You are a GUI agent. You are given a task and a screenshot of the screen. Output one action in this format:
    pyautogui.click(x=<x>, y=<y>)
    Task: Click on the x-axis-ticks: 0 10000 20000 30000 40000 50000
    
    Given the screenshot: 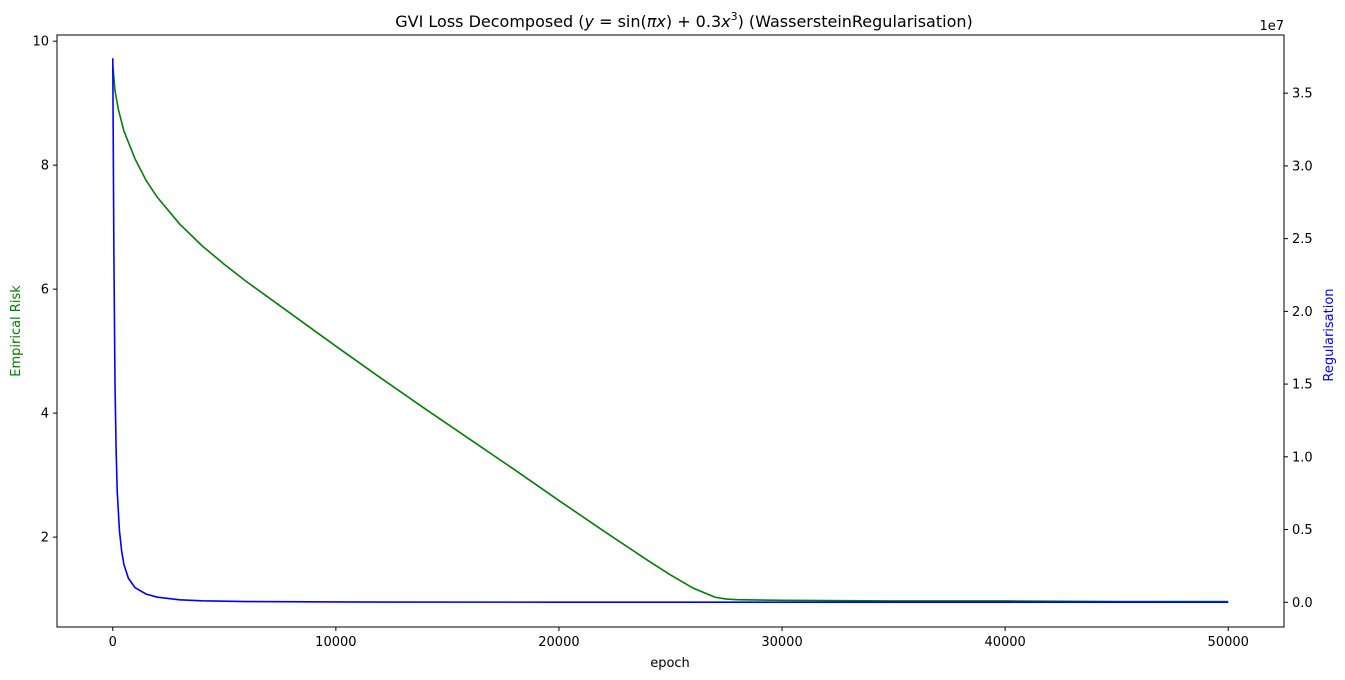 What is the action you would take?
    pyautogui.click(x=679, y=638)
    